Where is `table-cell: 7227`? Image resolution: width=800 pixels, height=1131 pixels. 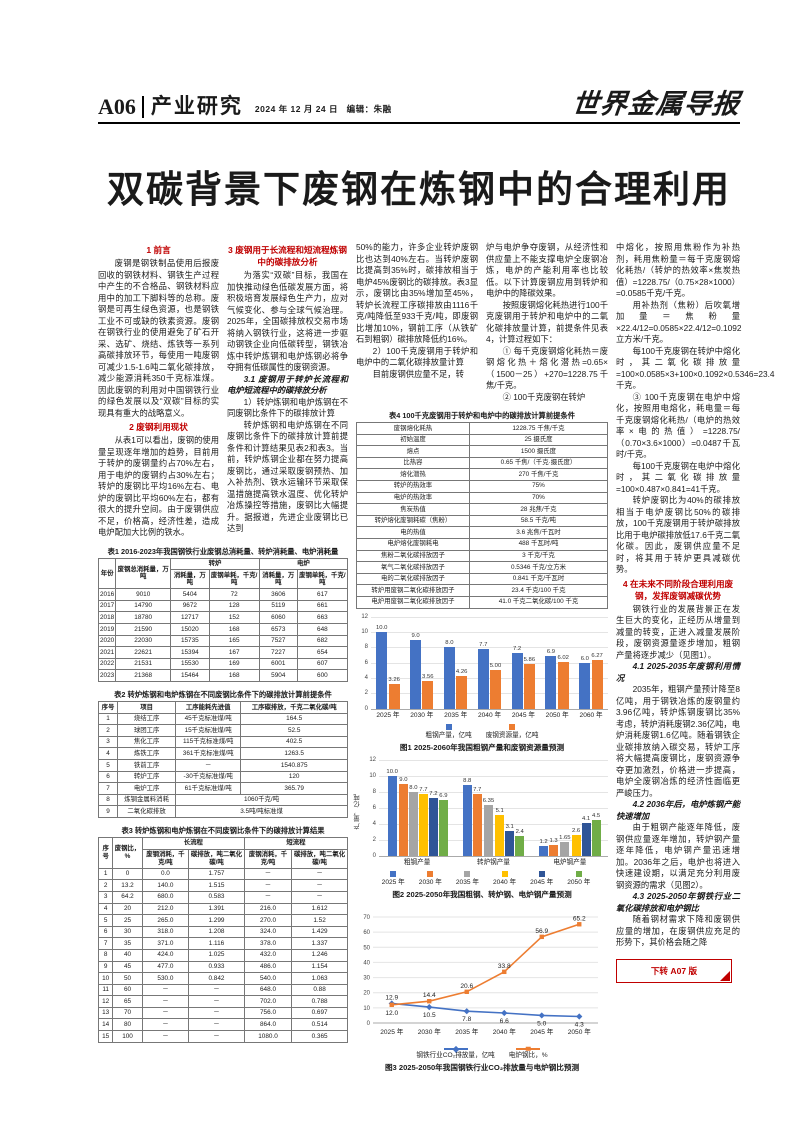 table-cell: 7227 is located at coordinates (278, 652).